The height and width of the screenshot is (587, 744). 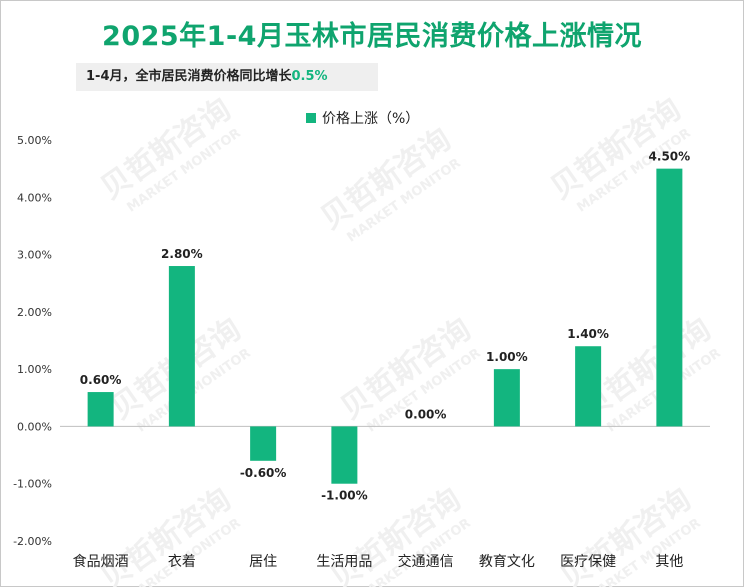 I want to click on x-category-label: 居住, so click(x=263, y=562).